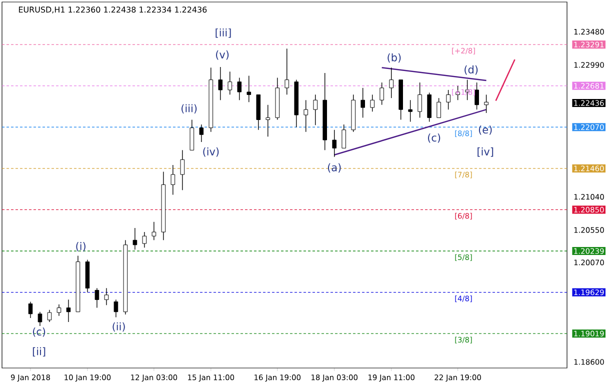  What do you see at coordinates (434, 138) in the screenshot?
I see `annotation: (c)` at bounding box center [434, 138].